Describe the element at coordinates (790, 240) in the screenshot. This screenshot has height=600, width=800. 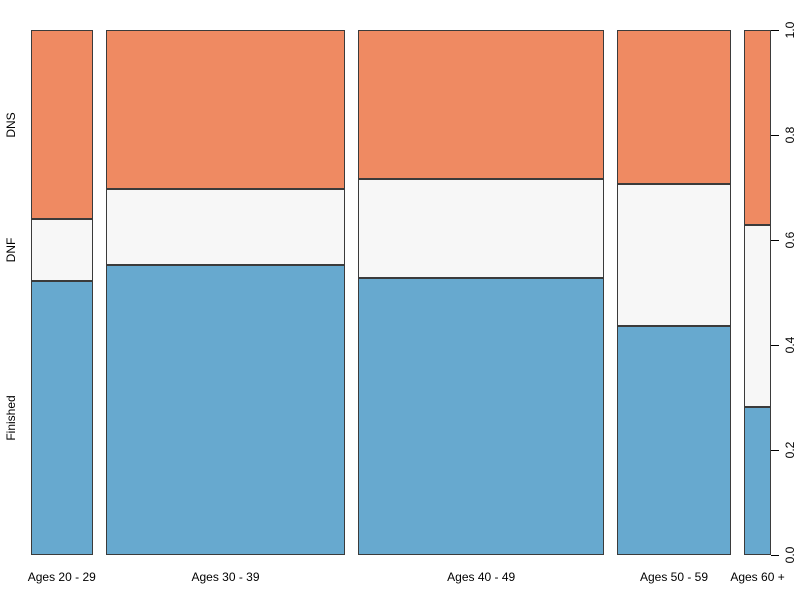
I see `y-axis-tick-label-0.6: 0.6` at that location.